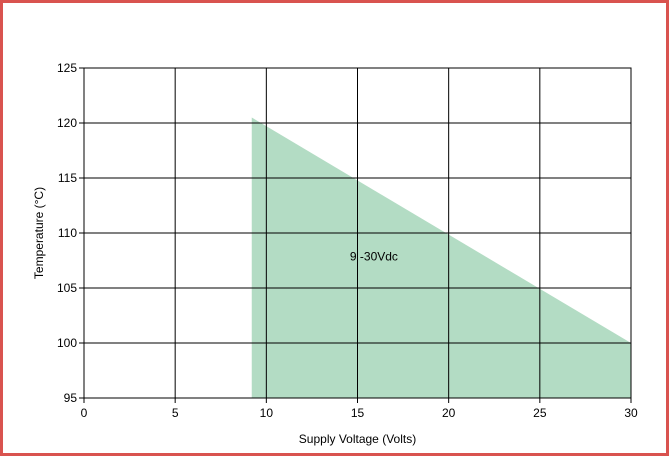 The image size is (669, 456). Describe the element at coordinates (358, 413) in the screenshot. I see `x-tick-label-15: 15` at that location.